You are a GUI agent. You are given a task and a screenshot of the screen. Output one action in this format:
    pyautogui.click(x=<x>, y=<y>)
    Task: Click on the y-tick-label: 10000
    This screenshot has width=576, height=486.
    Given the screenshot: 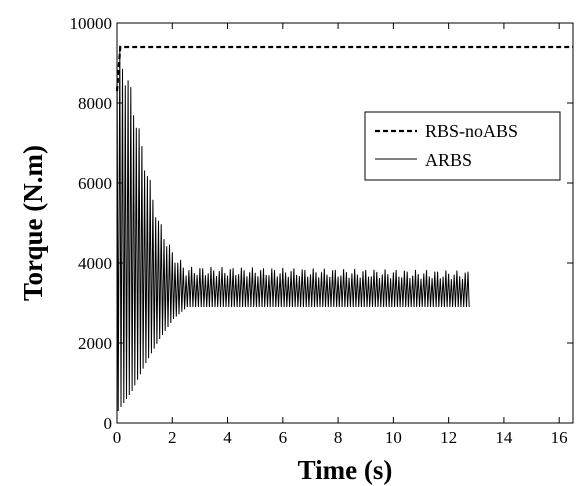 What is the action you would take?
    pyautogui.click(x=91, y=23)
    